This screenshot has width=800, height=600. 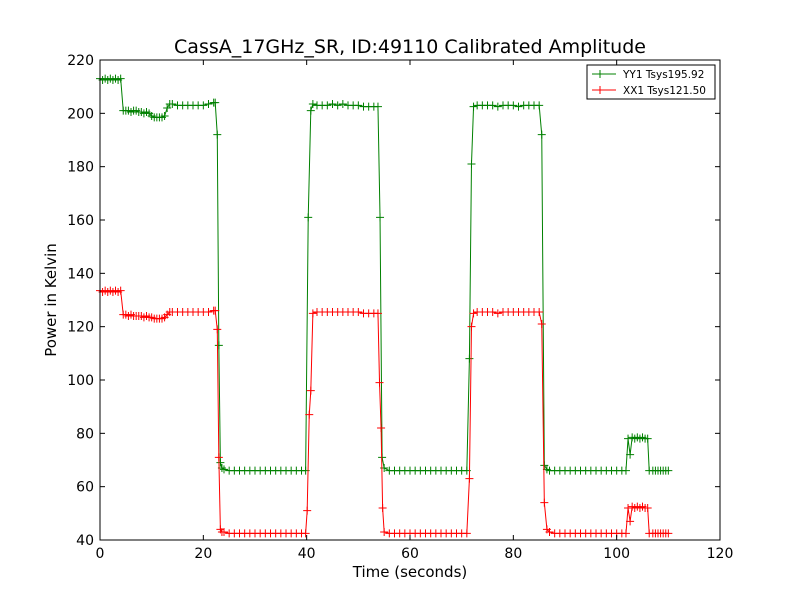 I want to click on legend-box, so click(x=651, y=82).